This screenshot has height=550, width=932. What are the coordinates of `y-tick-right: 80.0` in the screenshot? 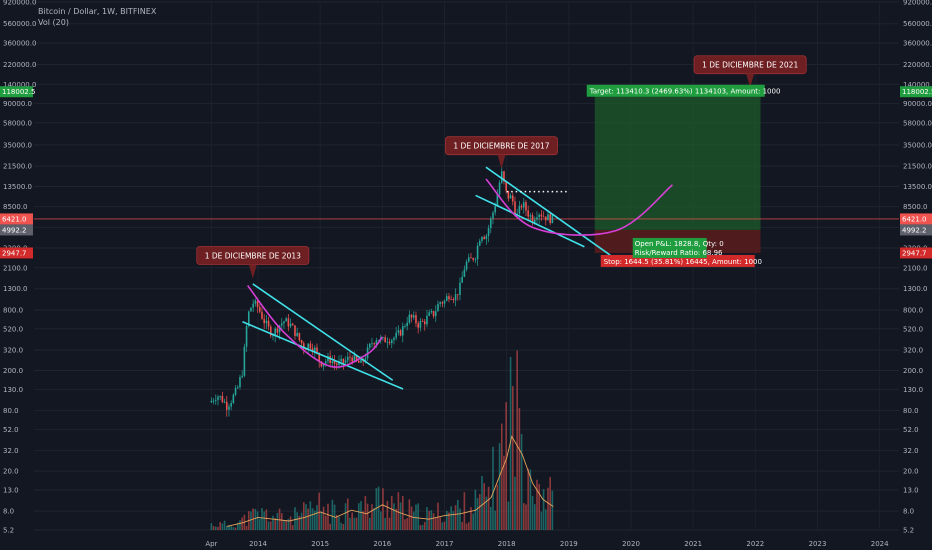 It's located at (911, 411).